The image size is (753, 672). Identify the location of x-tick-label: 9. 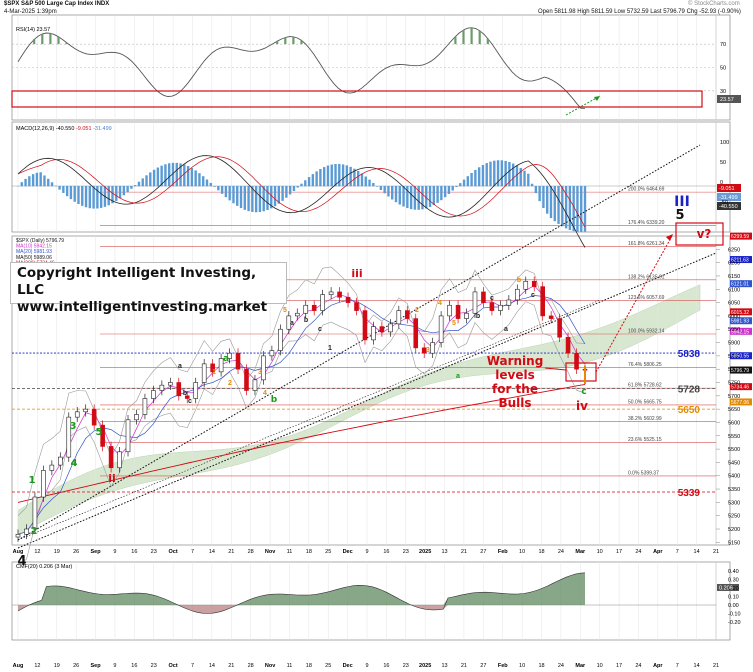
(366, 666).